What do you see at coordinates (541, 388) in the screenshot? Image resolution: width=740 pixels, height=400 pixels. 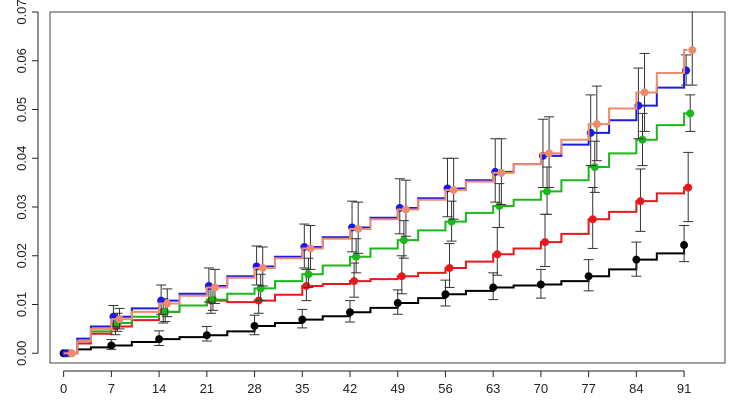 I see `x-tick-label: 70` at bounding box center [541, 388].